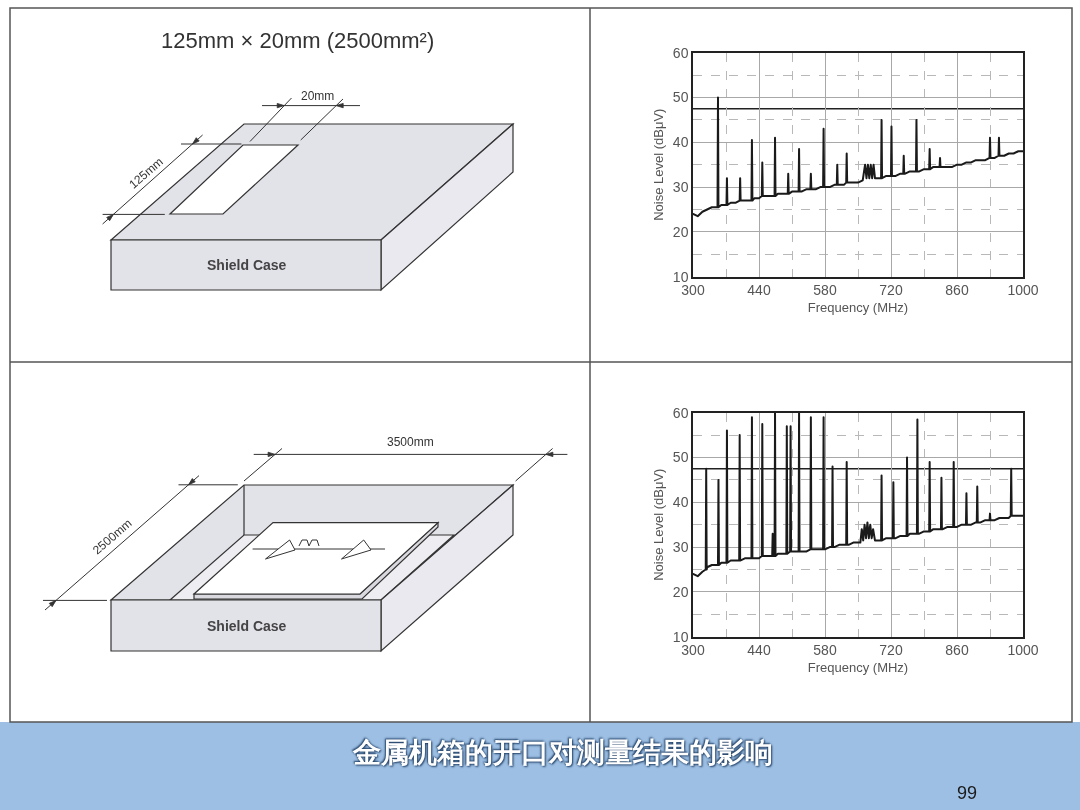 This screenshot has width=1080, height=810. What do you see at coordinates (562, 752) in the screenshot?
I see `text: 金属机箱的开口对测量结果的影响` at bounding box center [562, 752].